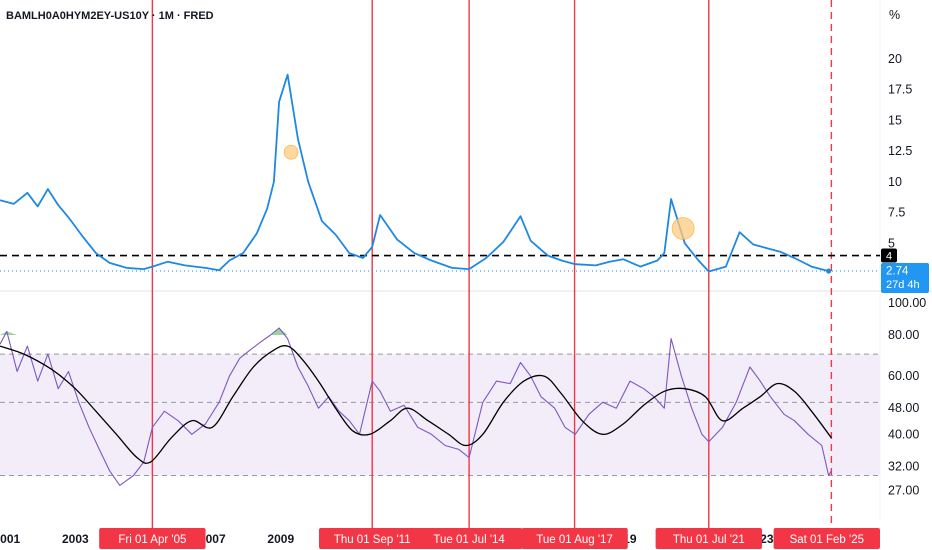 The image size is (932, 550). What do you see at coordinates (895, 120) in the screenshot?
I see `price-y-tick: 15` at bounding box center [895, 120].